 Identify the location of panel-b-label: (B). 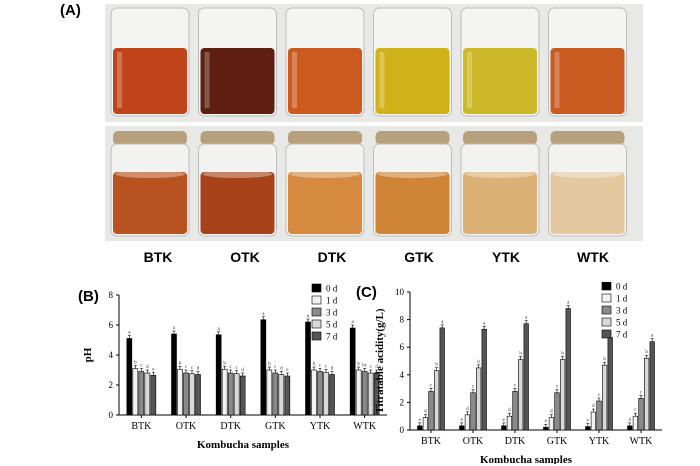
(88, 296).